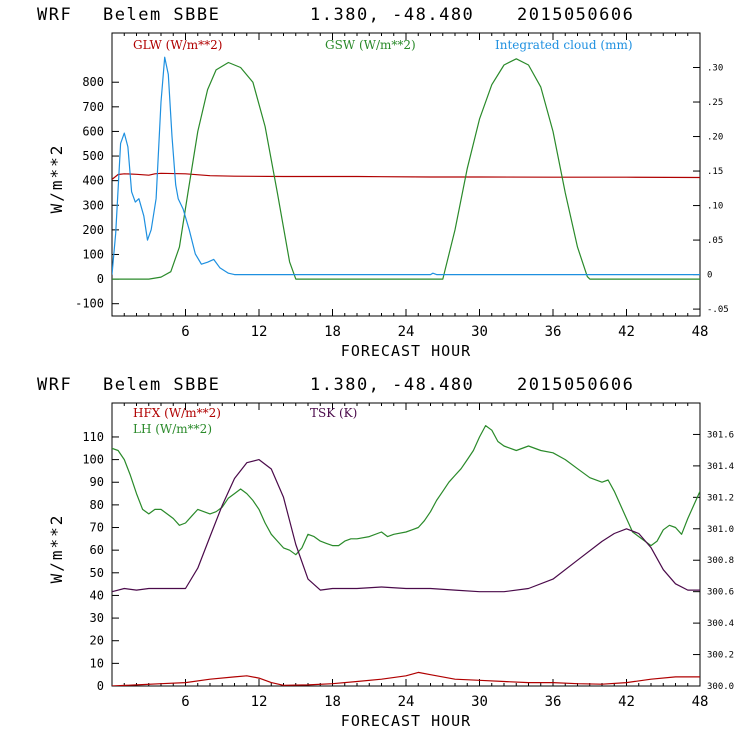 This screenshot has height=740, width=740. Describe the element at coordinates (97, 618) in the screenshot. I see `y-tick-label: 30` at that location.